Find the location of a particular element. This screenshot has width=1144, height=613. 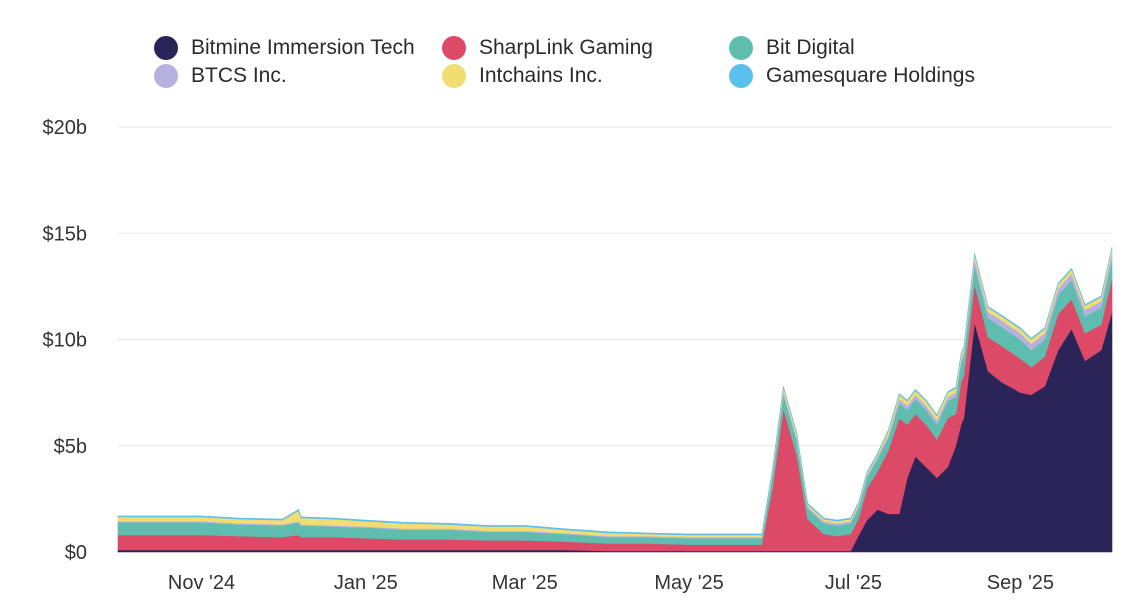

legend-item: Intchains Inc. is located at coordinates (522, 76).